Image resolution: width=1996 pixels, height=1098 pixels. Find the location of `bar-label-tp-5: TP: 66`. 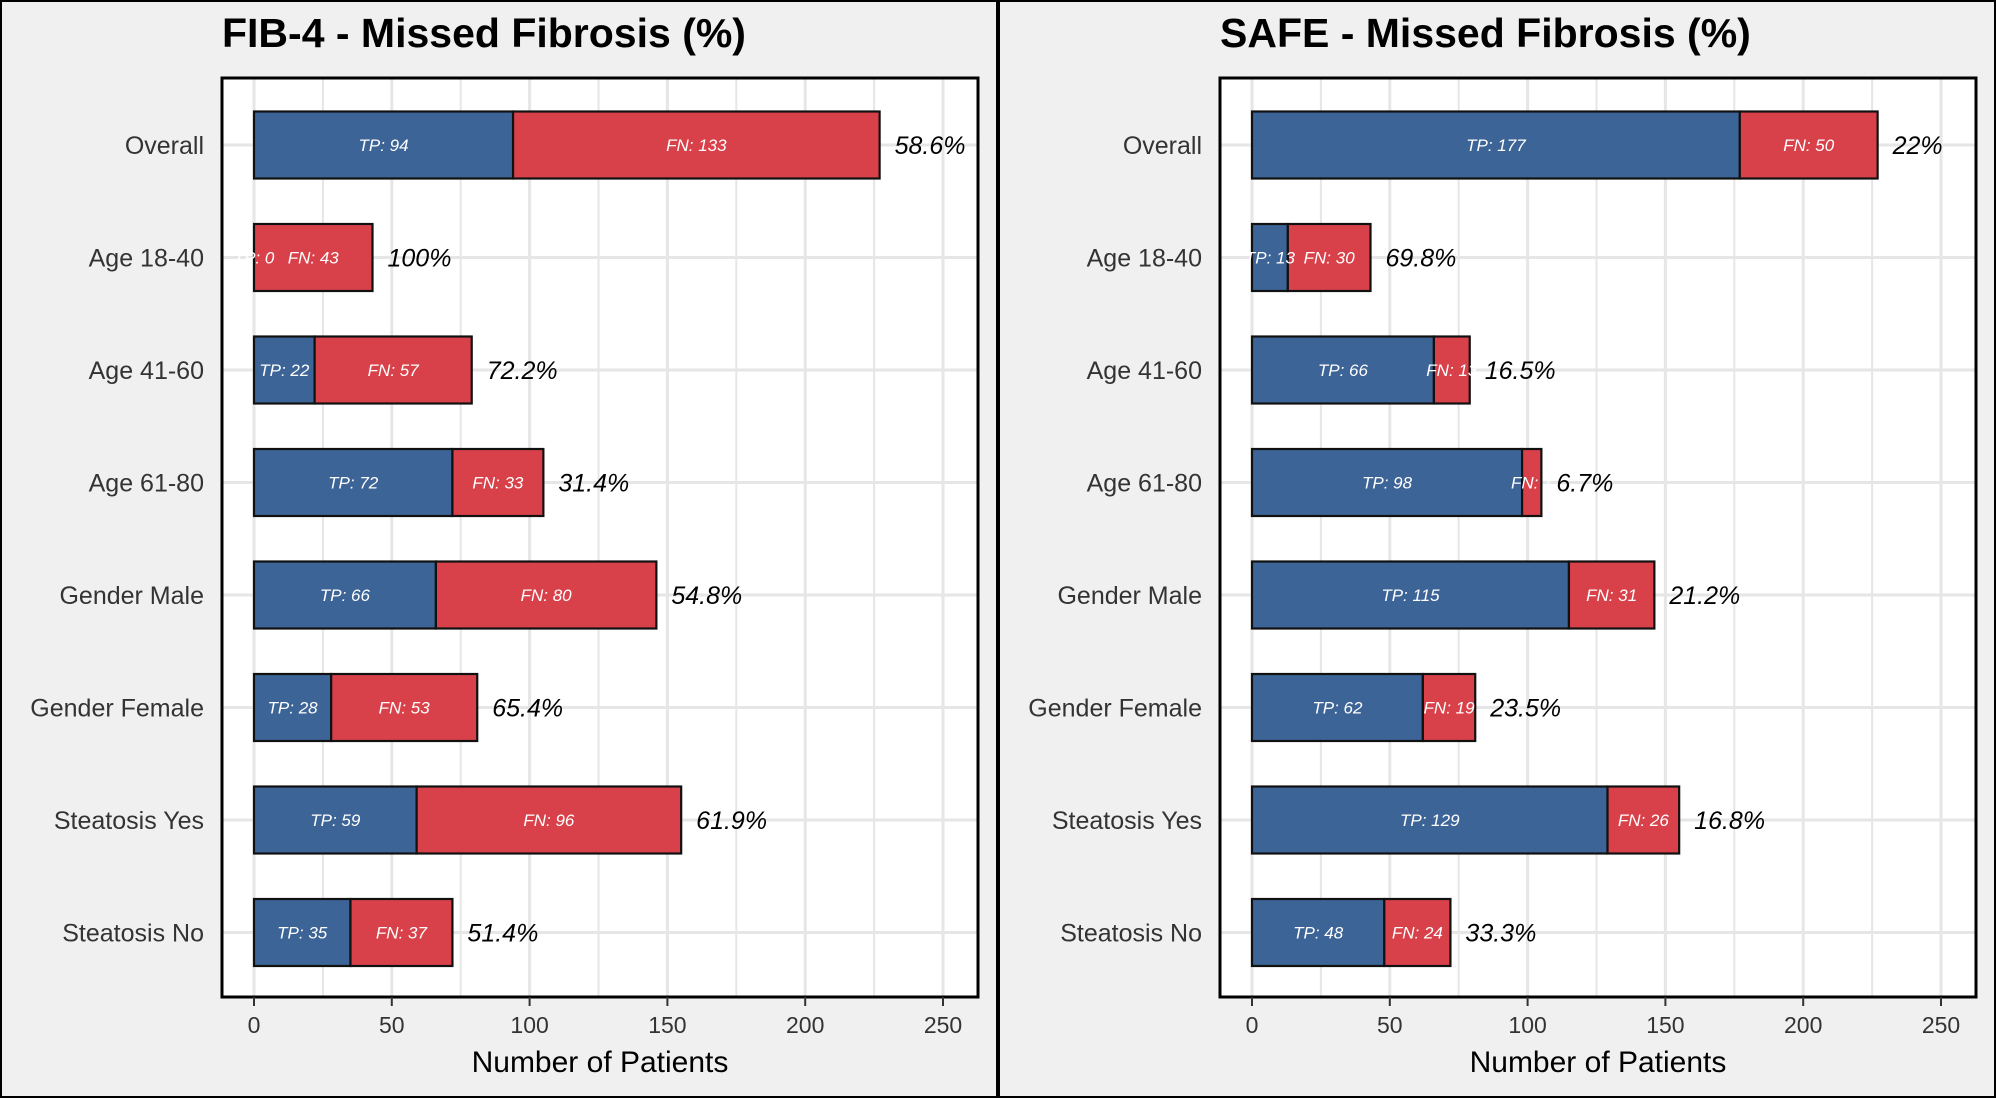

bar-label-tp-5: TP: 66 is located at coordinates (345, 595).